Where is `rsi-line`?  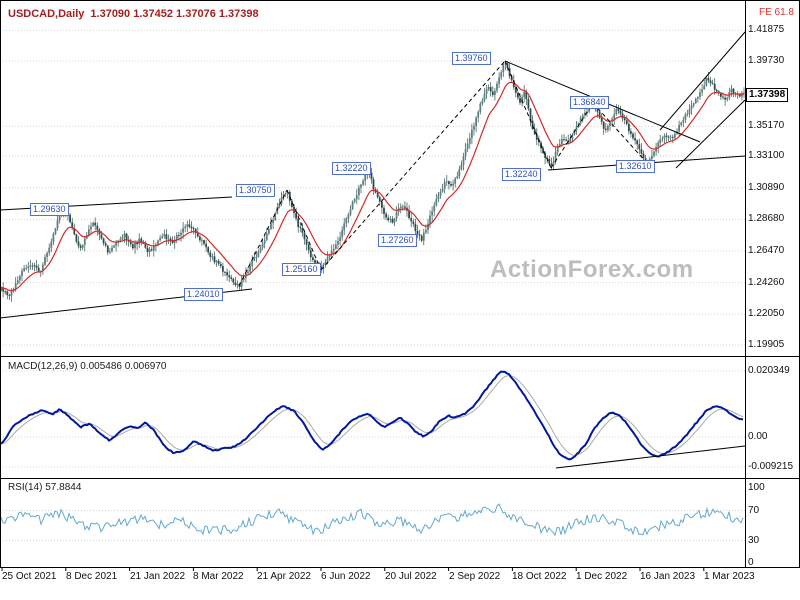
rsi-line is located at coordinates (372, 520).